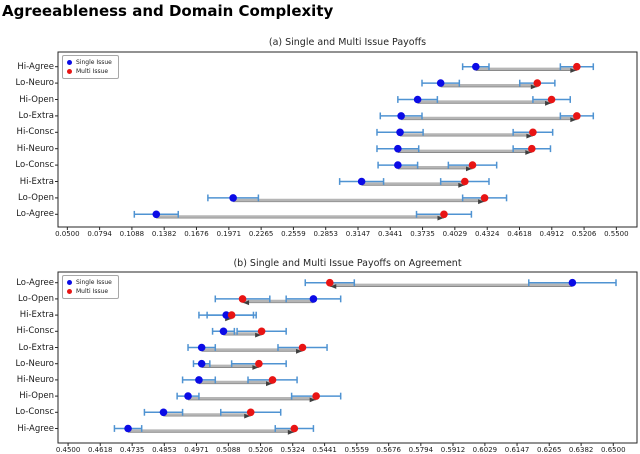 This screenshot has height=454, width=640. I want to click on x-tick-label: 0.5559, so click(357, 449).